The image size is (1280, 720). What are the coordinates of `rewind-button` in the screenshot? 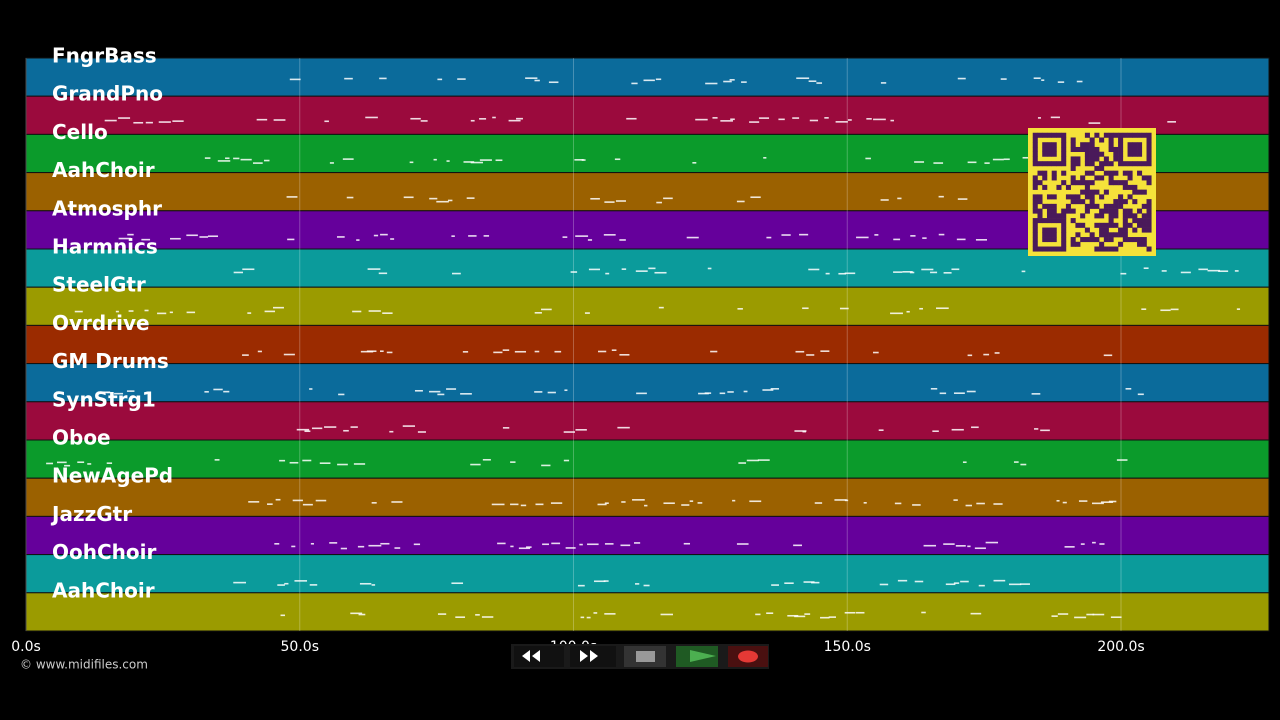 It's located at (539, 656).